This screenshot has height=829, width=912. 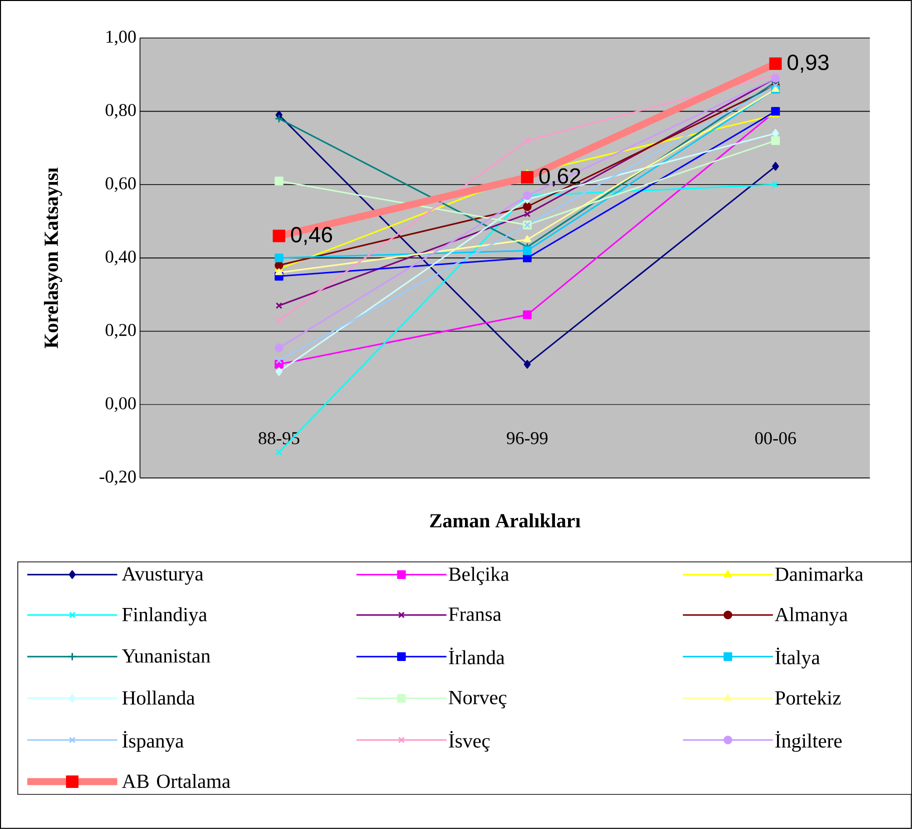 I want to click on legend-label: Danimarka, so click(x=819, y=574).